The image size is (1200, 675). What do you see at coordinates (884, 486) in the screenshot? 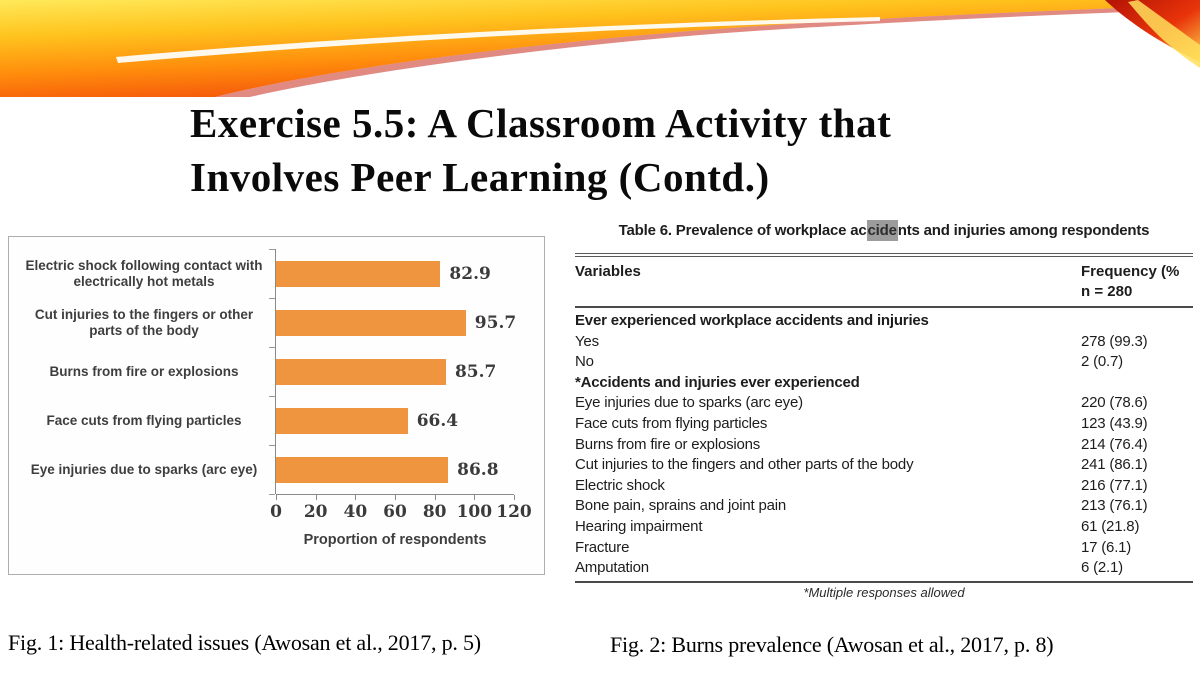
I see `table-row: Electric shock 216 (77.1)` at bounding box center [884, 486].